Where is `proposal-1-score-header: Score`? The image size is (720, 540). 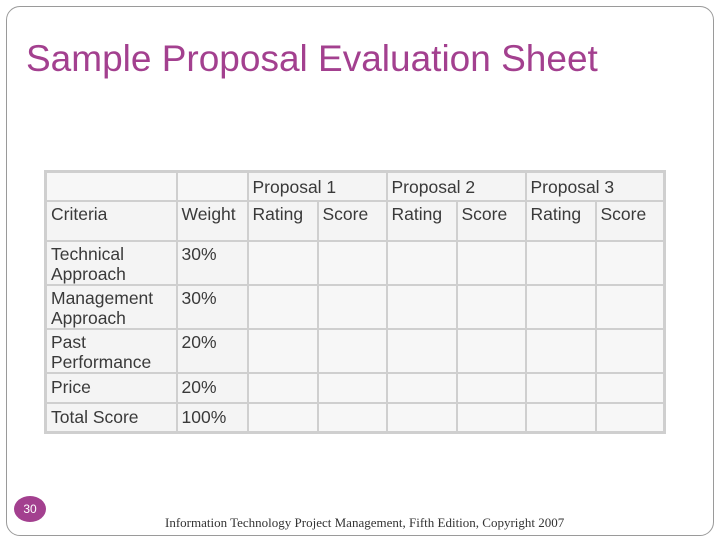
proposal-1-score-header: Score is located at coordinates (352, 220).